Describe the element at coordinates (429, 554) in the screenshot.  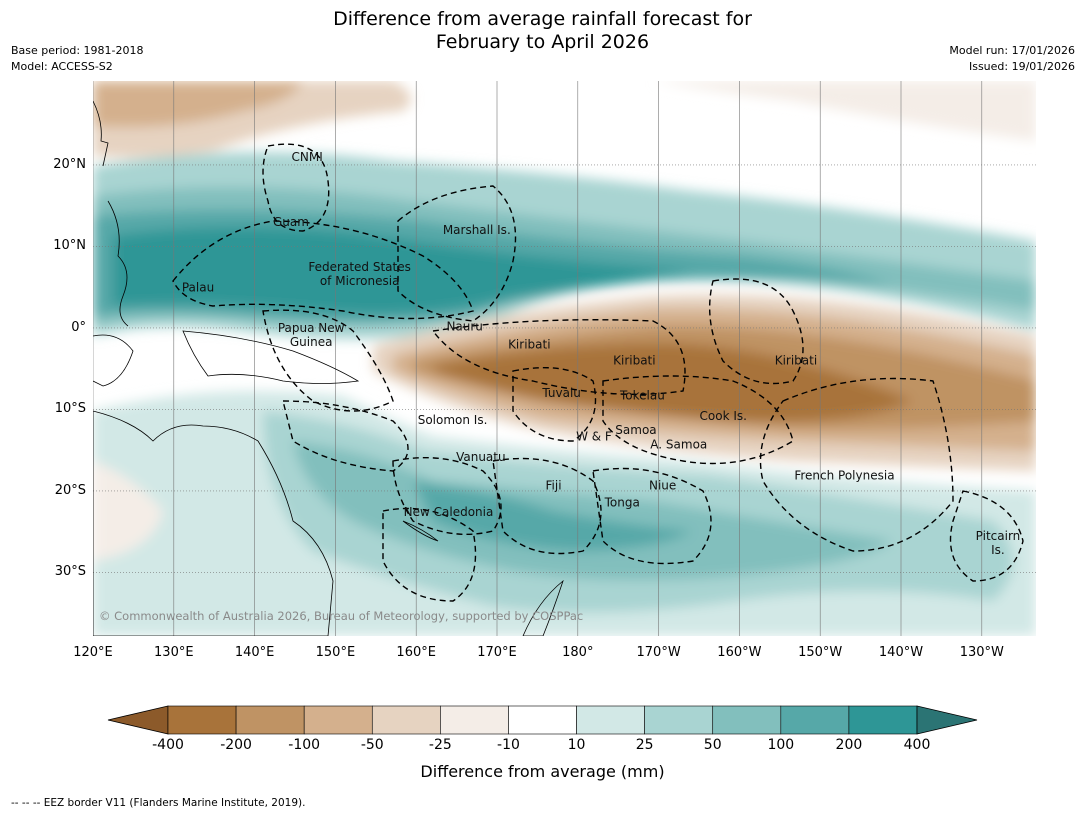
I see `eez-new-caledonia` at that location.